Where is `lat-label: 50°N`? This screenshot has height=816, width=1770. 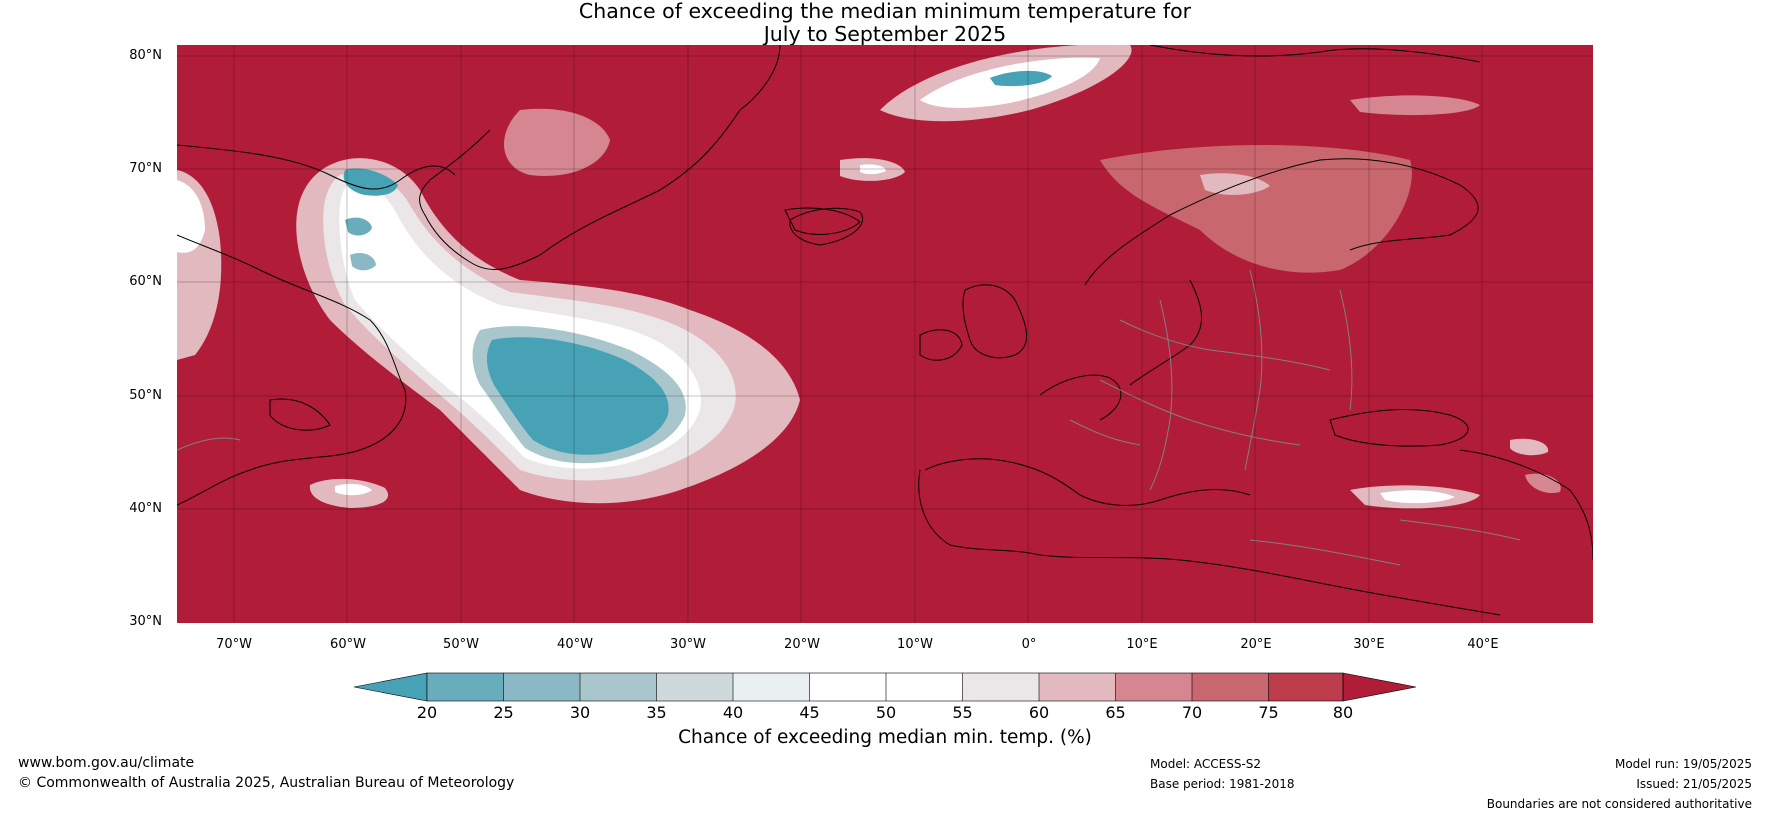
lat-label: 50°N is located at coordinates (145, 395).